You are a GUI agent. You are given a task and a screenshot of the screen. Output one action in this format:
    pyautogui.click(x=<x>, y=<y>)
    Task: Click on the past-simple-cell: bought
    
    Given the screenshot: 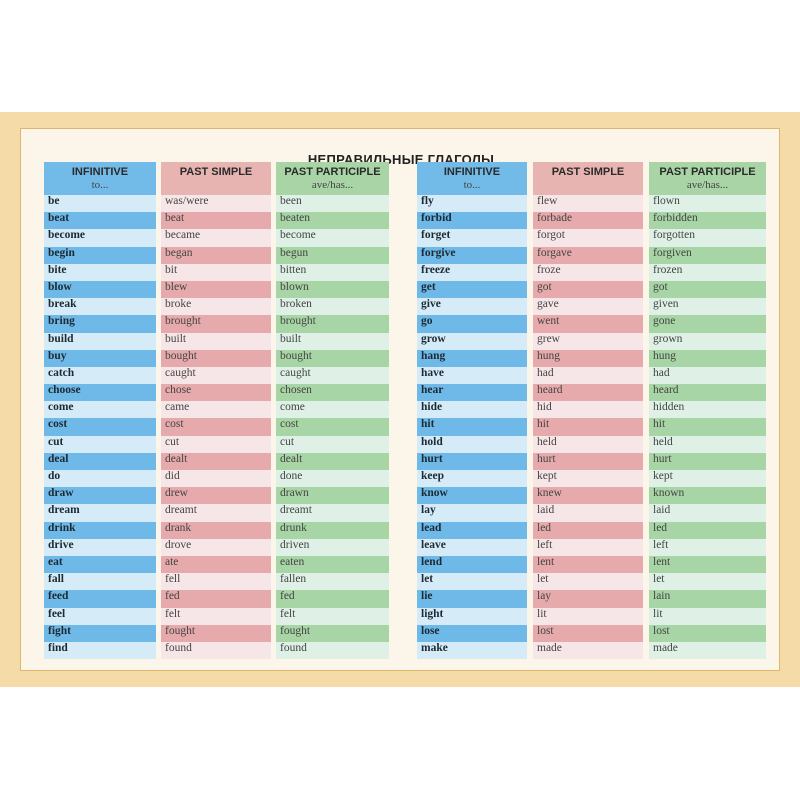 What is the action you would take?
    pyautogui.click(x=216, y=358)
    